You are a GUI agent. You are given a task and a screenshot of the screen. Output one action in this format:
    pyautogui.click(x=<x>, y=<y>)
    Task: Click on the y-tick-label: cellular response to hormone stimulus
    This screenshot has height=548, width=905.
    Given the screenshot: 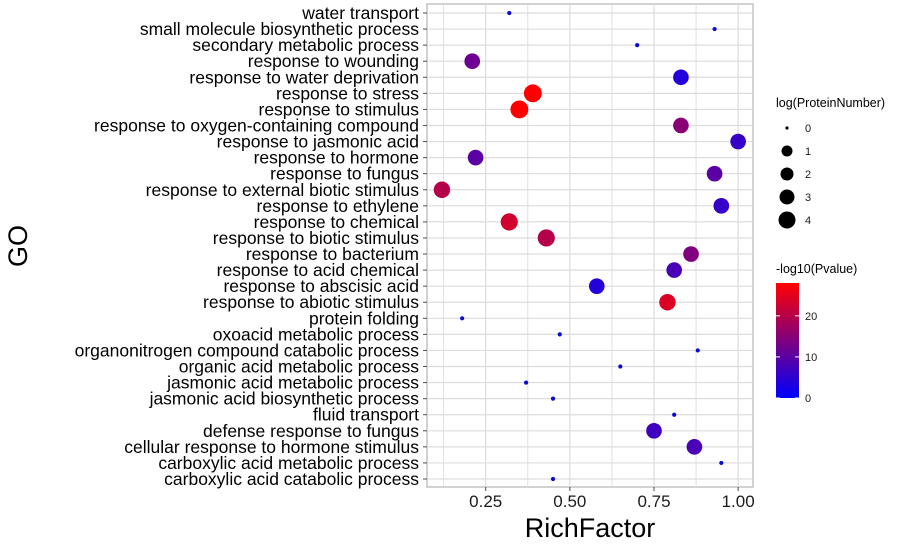 What is the action you would take?
    pyautogui.click(x=271, y=447)
    